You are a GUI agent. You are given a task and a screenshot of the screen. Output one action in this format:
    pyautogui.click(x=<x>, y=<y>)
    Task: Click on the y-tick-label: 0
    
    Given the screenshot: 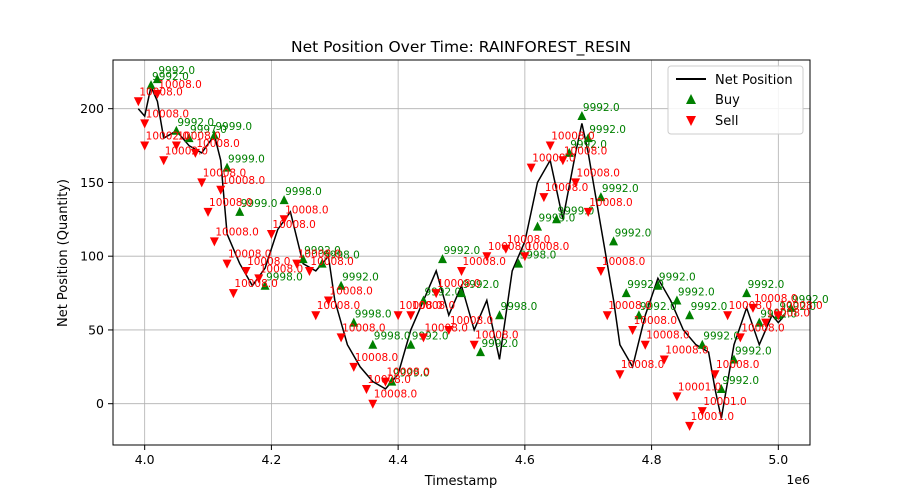 What is the action you would take?
    pyautogui.click(x=100, y=403)
    